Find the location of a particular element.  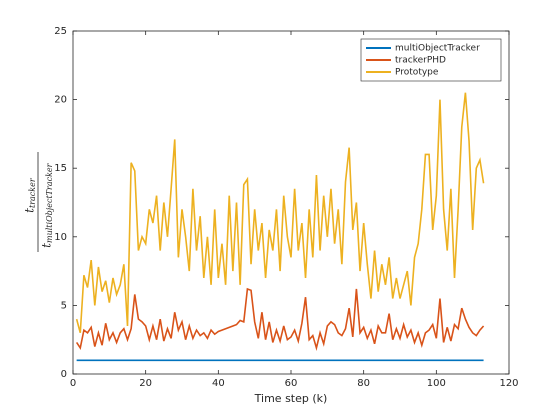

y-label-numerator-sub: tracker is located at coordinates (32, 192).